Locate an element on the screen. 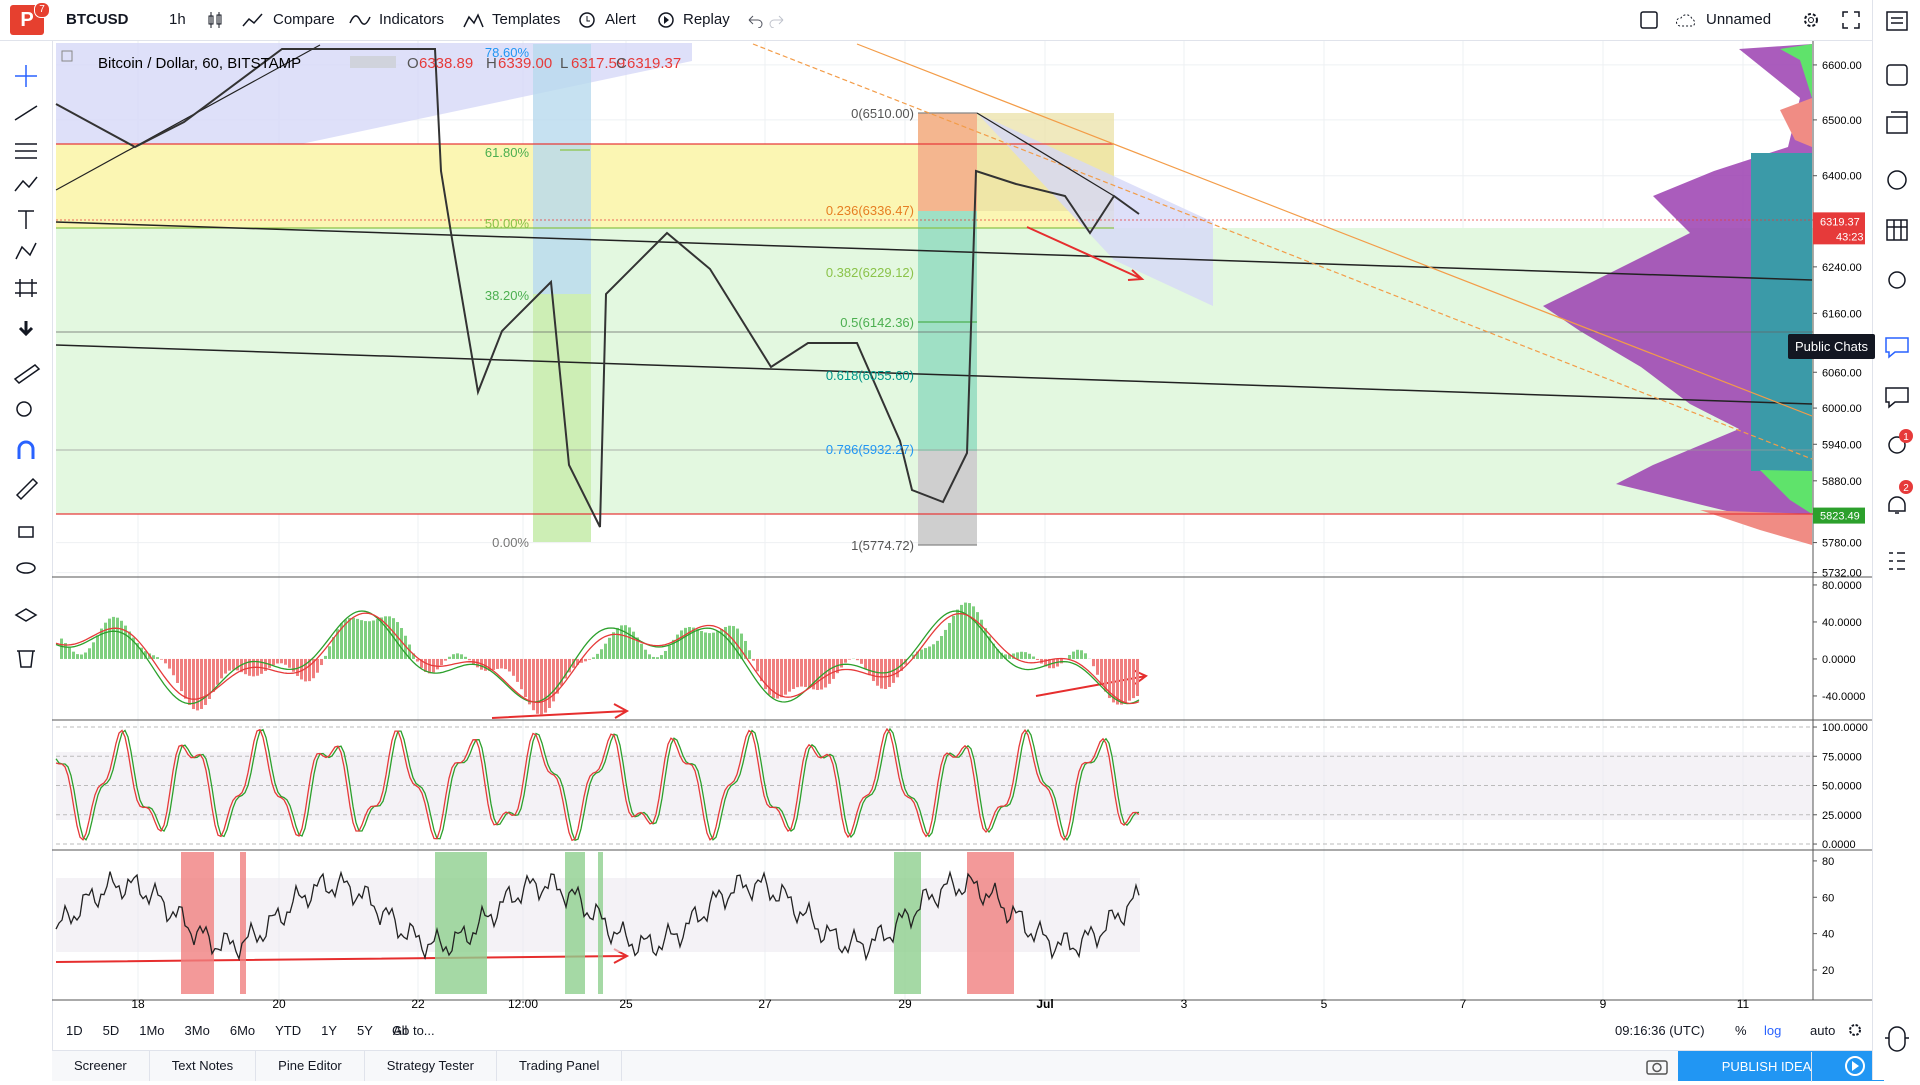  watchlist-icon is located at coordinates (1897, 21).